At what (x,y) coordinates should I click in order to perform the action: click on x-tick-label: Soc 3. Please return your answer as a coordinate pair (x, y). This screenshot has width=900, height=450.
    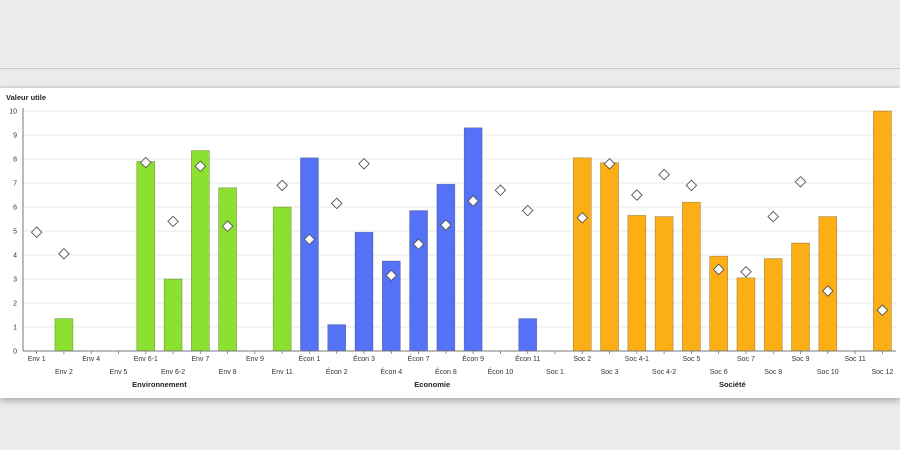
    Looking at the image, I should click on (610, 372).